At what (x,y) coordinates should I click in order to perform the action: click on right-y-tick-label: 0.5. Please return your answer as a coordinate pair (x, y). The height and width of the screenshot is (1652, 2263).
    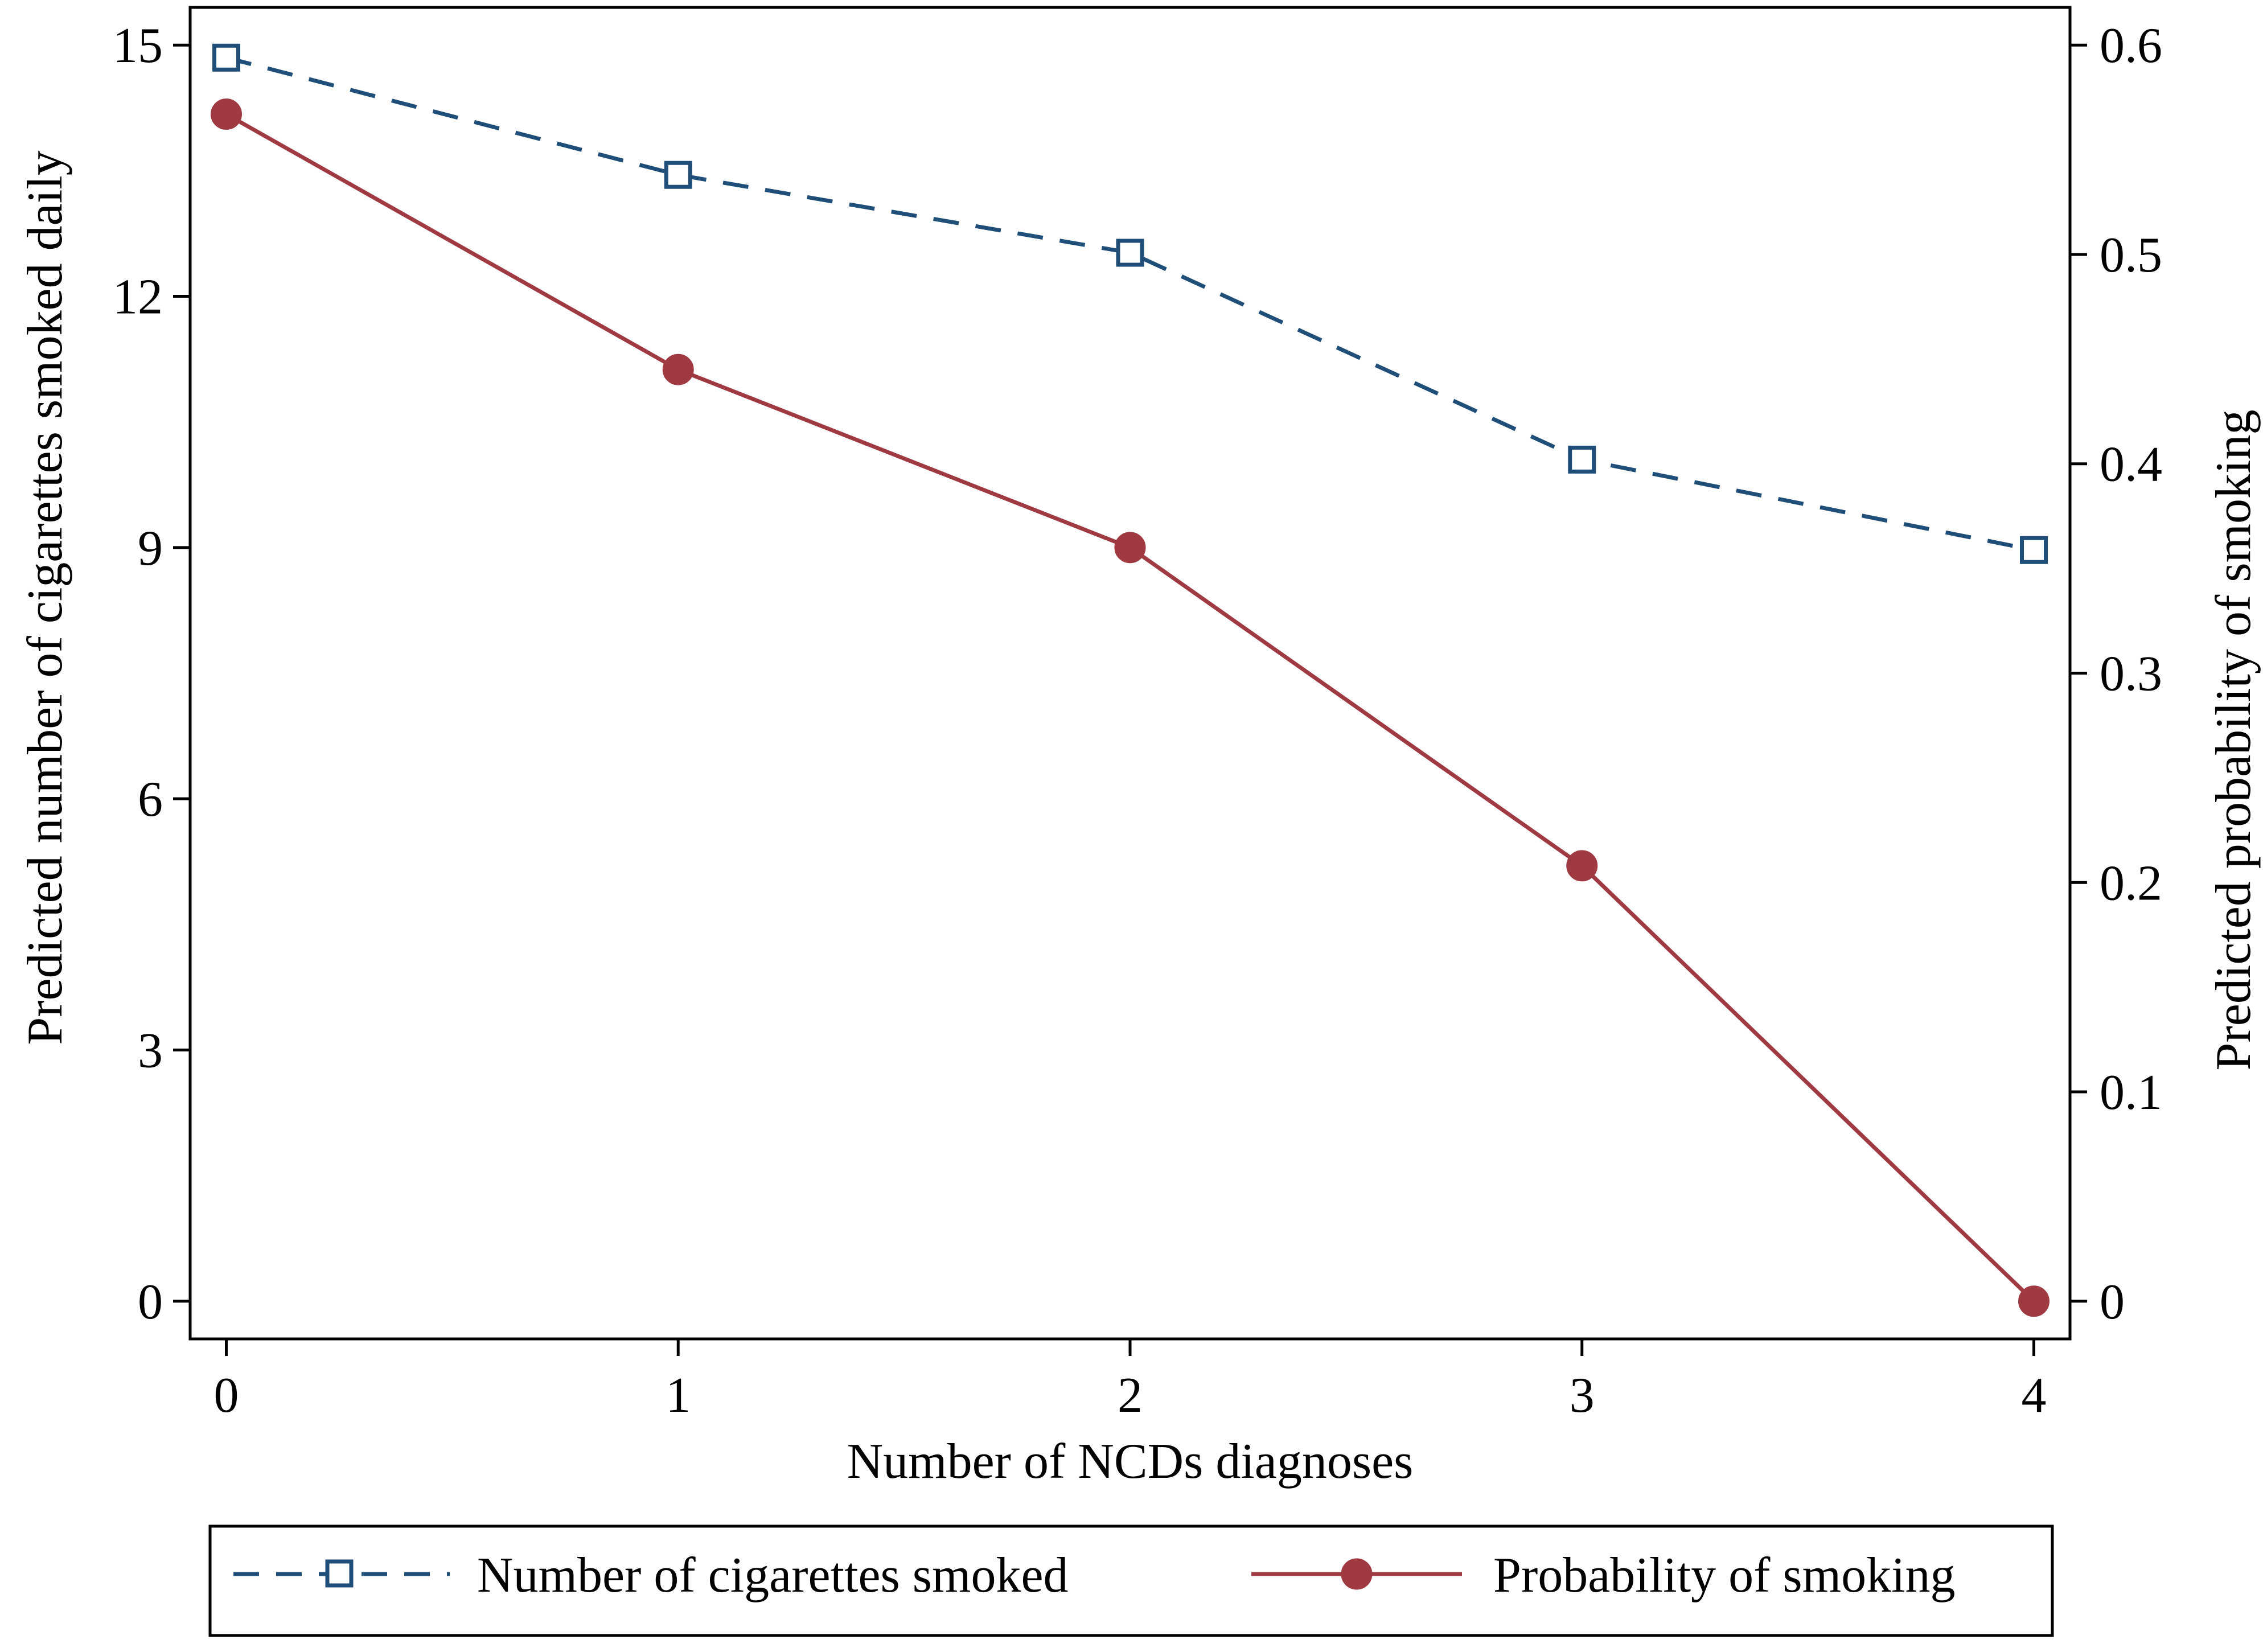
    Looking at the image, I should click on (2131, 255).